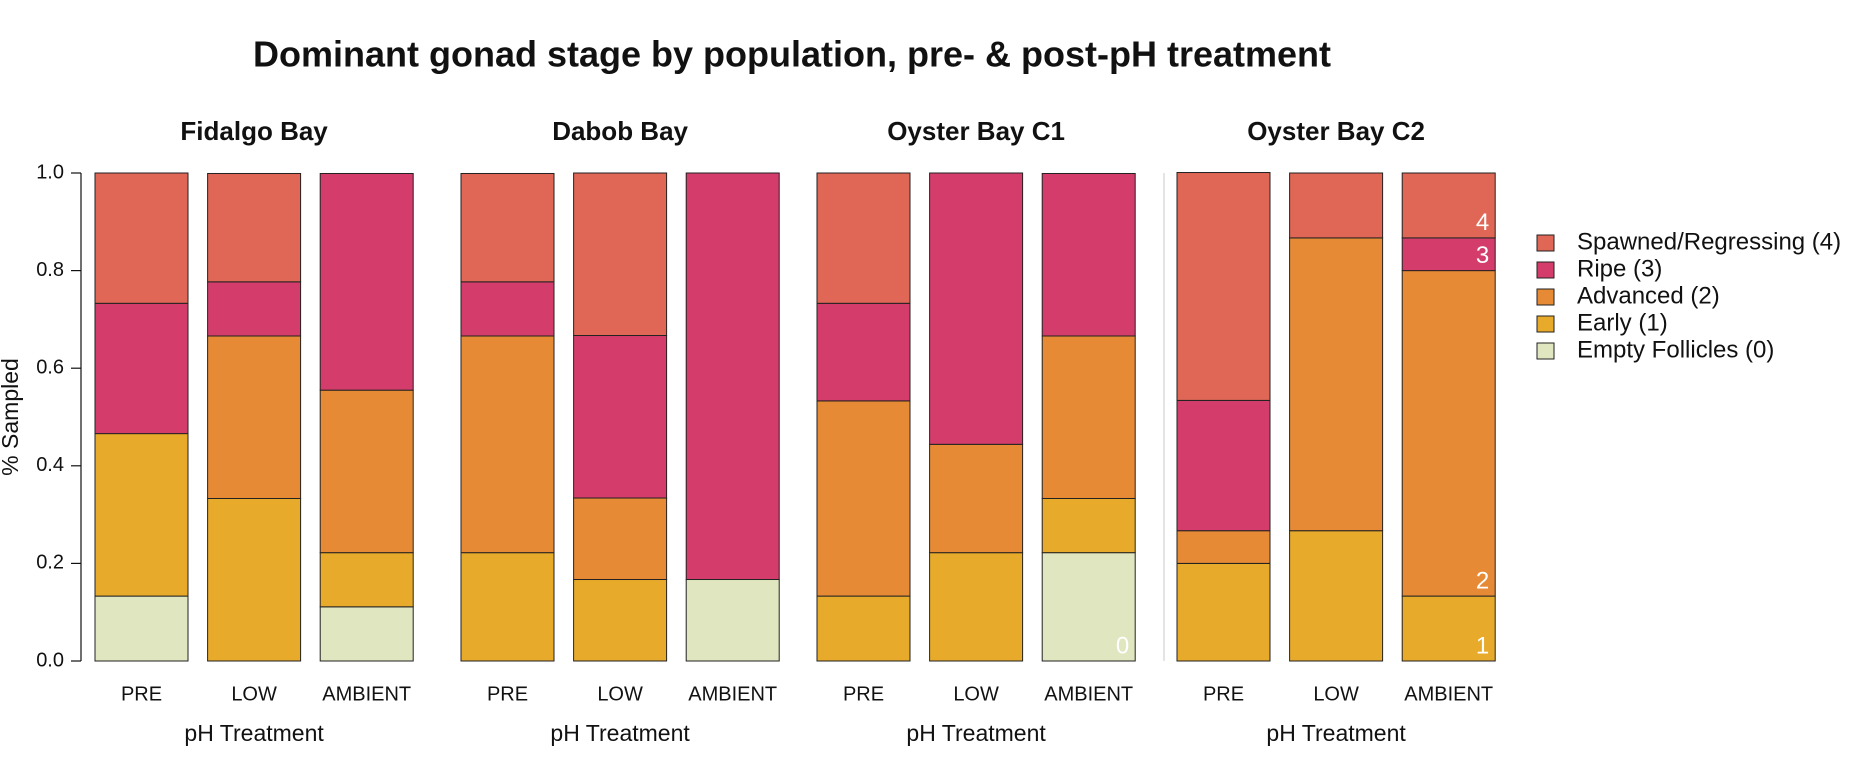 The width and height of the screenshot is (1868, 766). What do you see at coordinates (1336, 131) in the screenshot?
I see `panel-title: Oyster Bay C2` at bounding box center [1336, 131].